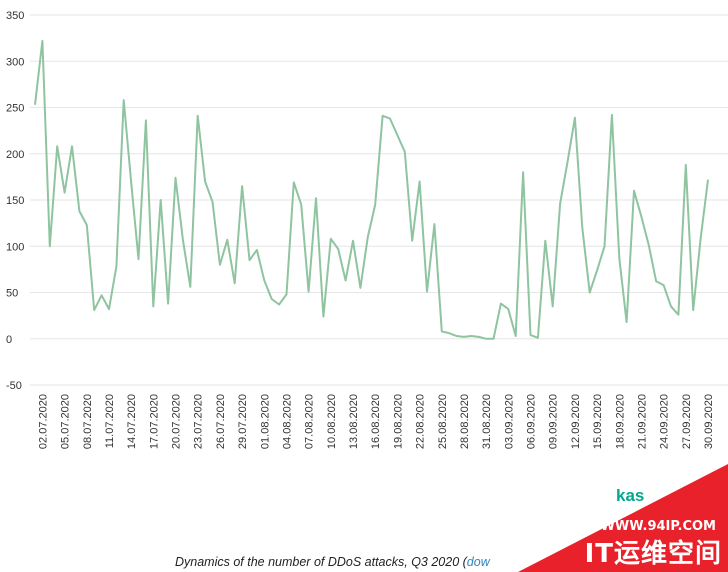 The height and width of the screenshot is (572, 728). Describe the element at coordinates (487, 421) in the screenshot. I see `x-tick-label: 31.08.2020` at that location.